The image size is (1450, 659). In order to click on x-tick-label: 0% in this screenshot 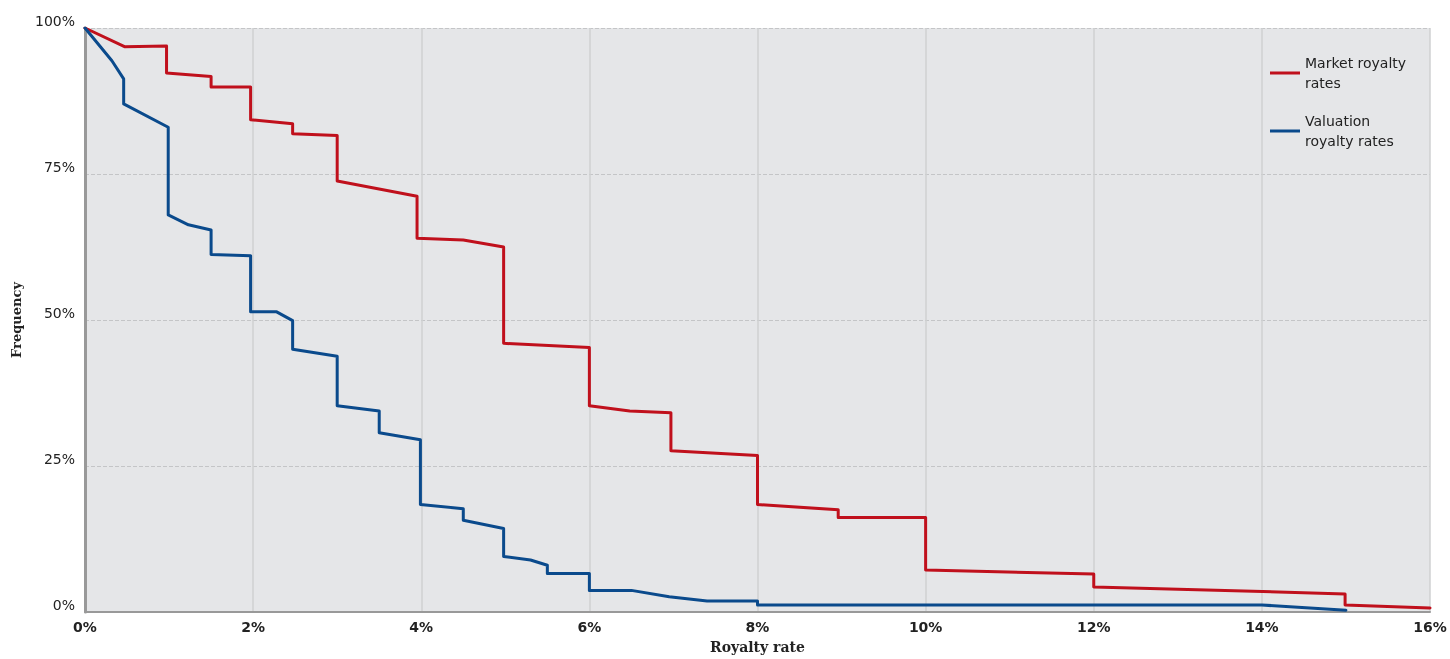, I will do `click(85, 627)`.